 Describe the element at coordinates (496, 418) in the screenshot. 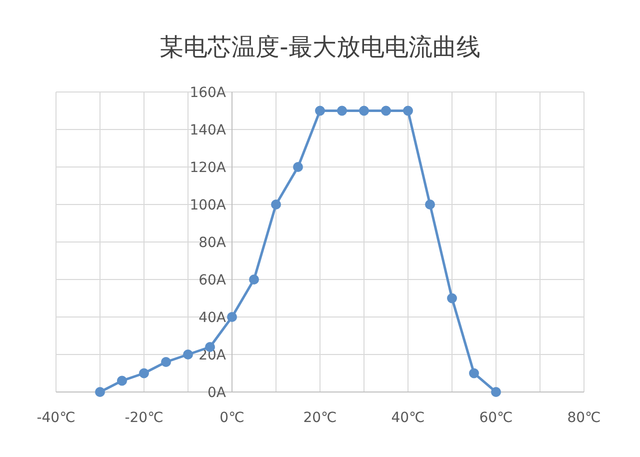

I see `x-tick-label: 60℃` at that location.